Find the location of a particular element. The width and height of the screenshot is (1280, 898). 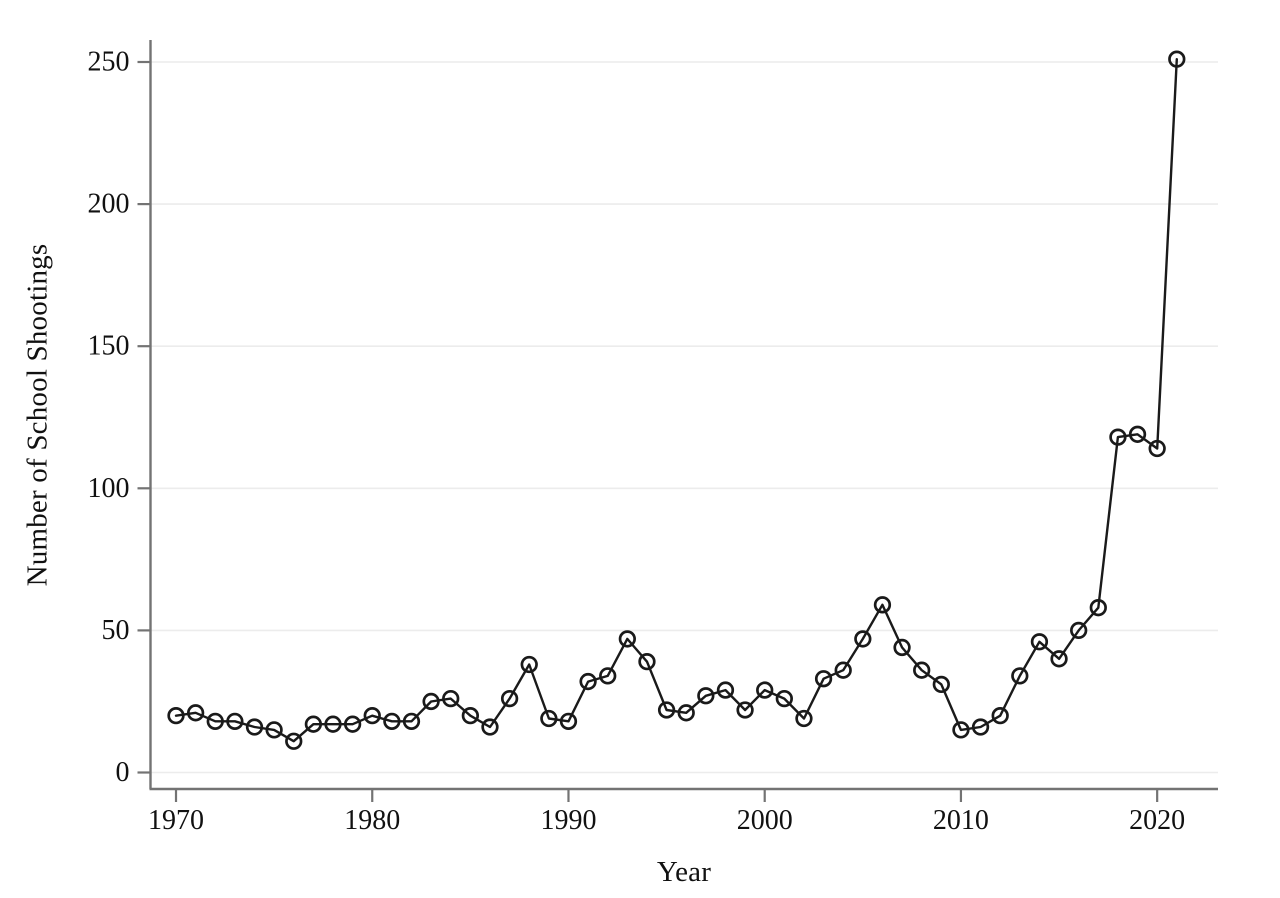

data-point-2014 is located at coordinates (1039, 642).